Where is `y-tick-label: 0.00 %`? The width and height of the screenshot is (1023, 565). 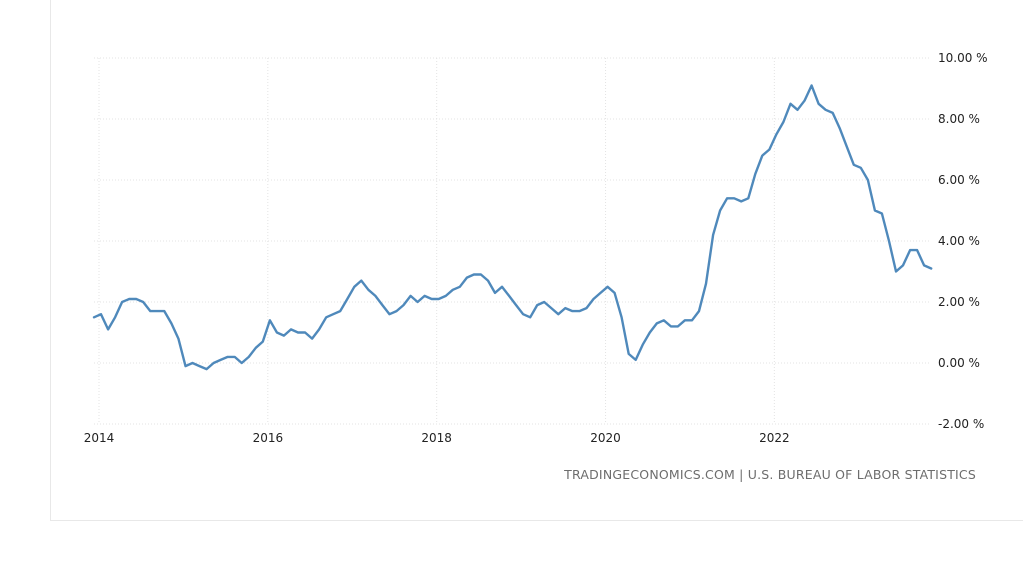
y-tick-label: 0.00 % is located at coordinates (959, 363).